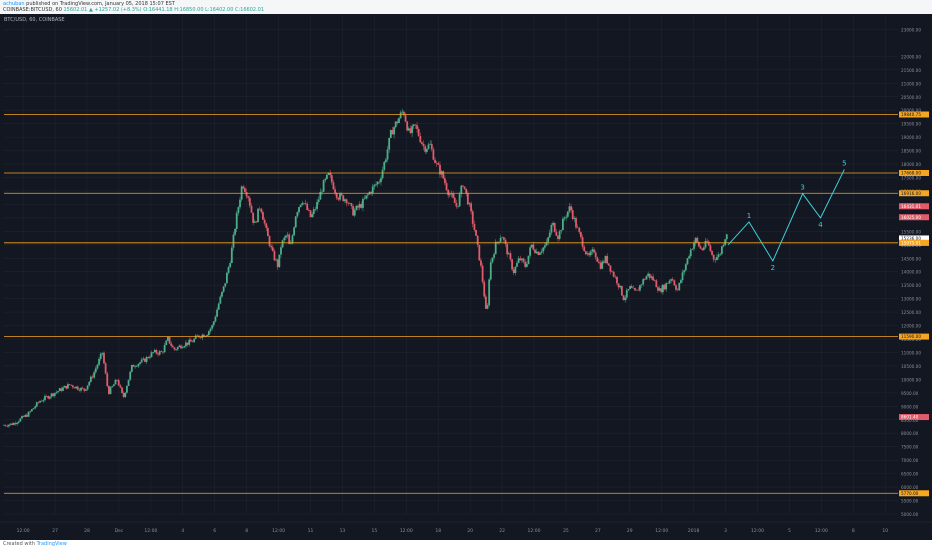 The height and width of the screenshot is (550, 932). I want to click on y-tick-label: 13000.00, so click(911, 299).